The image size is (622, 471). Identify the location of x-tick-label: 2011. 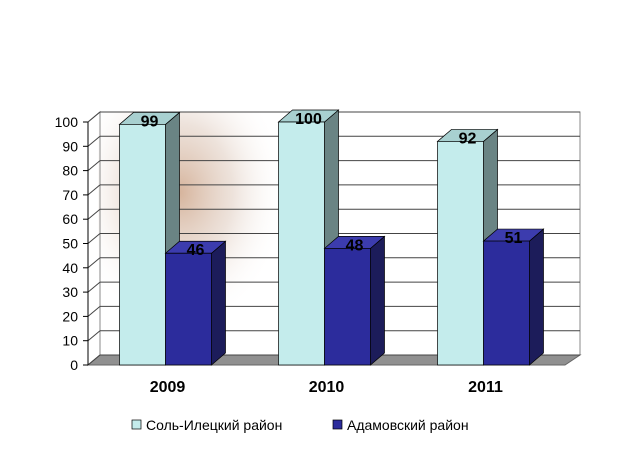
(485, 387).